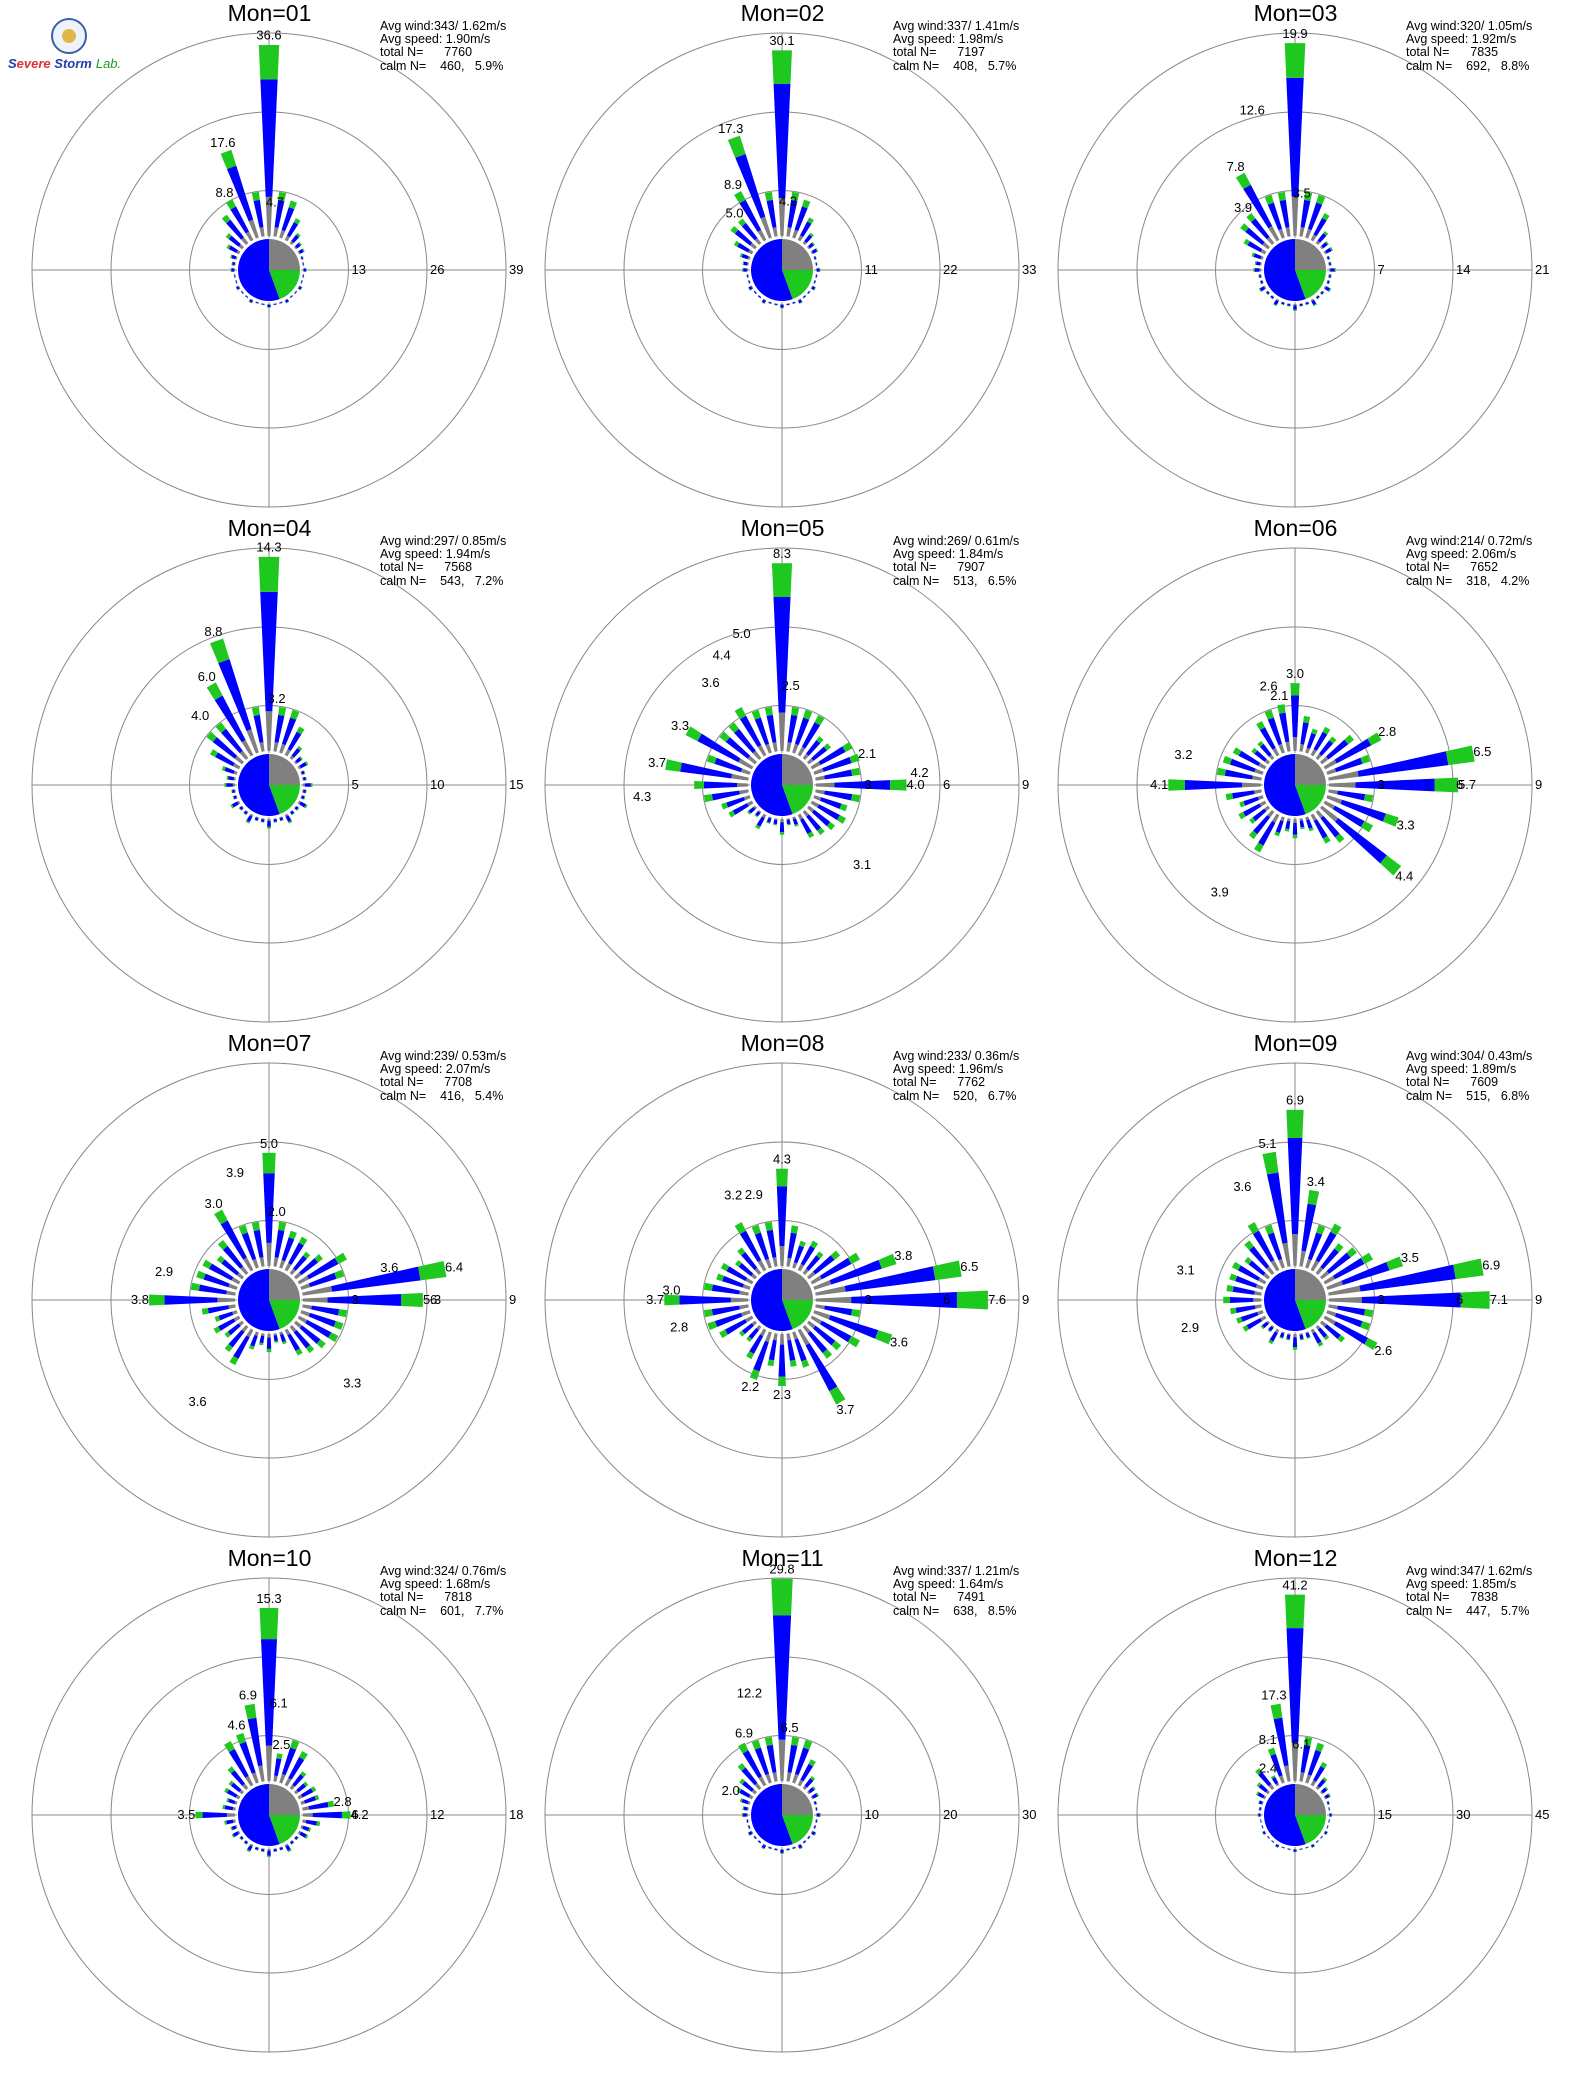  What do you see at coordinates (1468, 1610) in the screenshot?
I see `stats-line: calm N= 447, 5.7%` at bounding box center [1468, 1610].